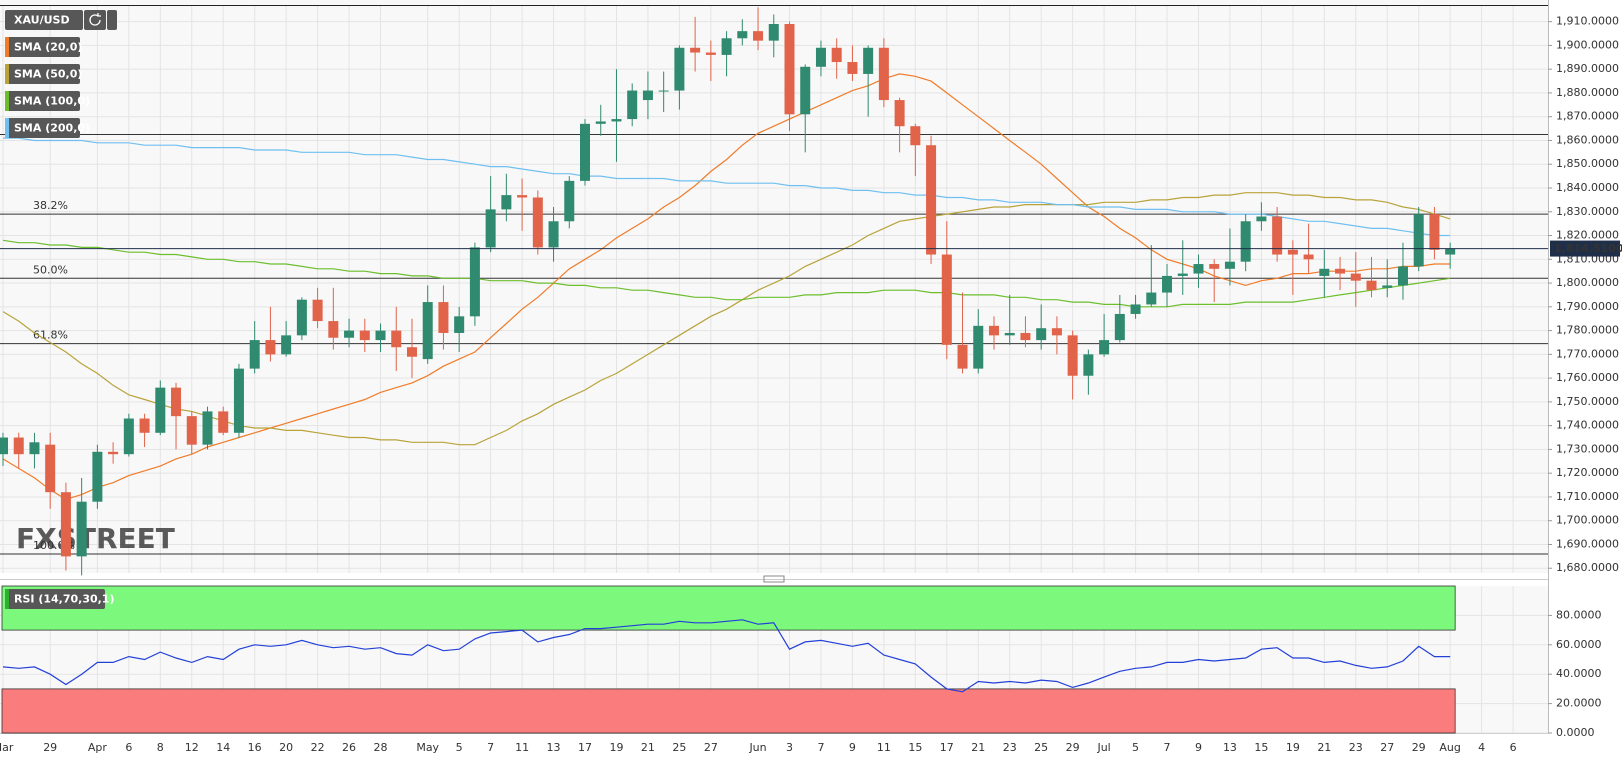 This screenshot has width=1622, height=762. Describe the element at coordinates (728, 608) in the screenshot. I see `overbought-band` at that location.